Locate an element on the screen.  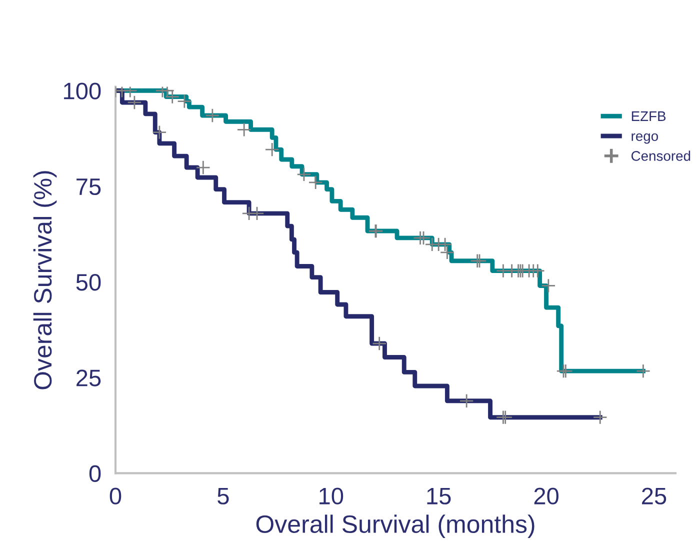
legend-label: EZFB is located at coordinates (649, 116).